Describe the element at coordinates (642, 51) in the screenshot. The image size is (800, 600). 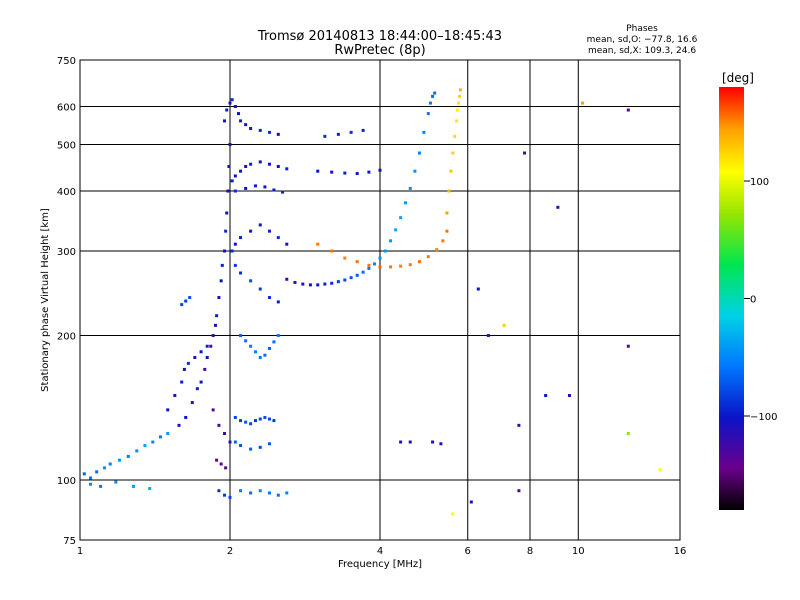
I see `phases-x-stats: mean, sd,X: 109.3, 24.6` at that location.